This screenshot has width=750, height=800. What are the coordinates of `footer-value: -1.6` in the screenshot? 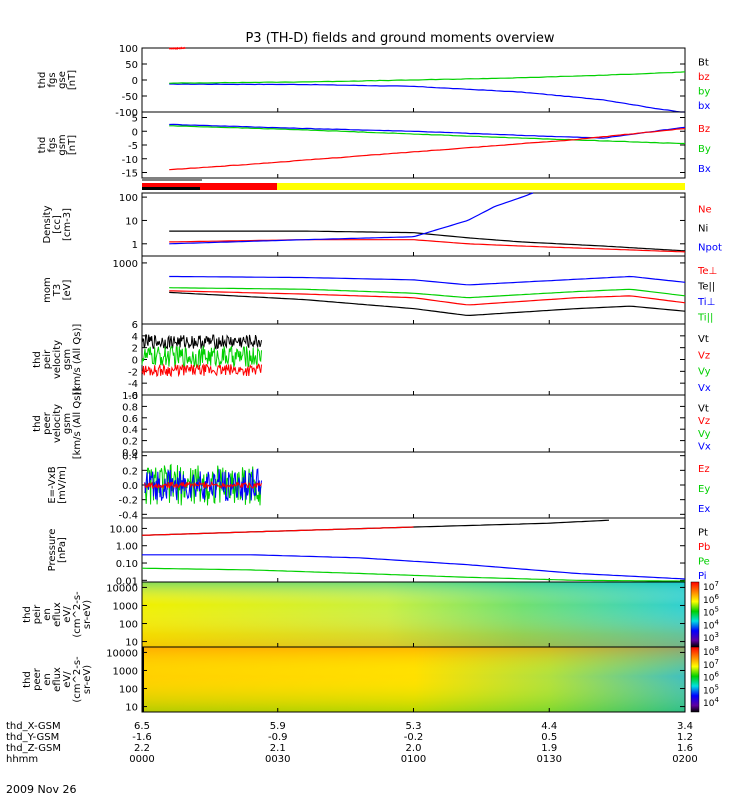 It's located at (142, 737).